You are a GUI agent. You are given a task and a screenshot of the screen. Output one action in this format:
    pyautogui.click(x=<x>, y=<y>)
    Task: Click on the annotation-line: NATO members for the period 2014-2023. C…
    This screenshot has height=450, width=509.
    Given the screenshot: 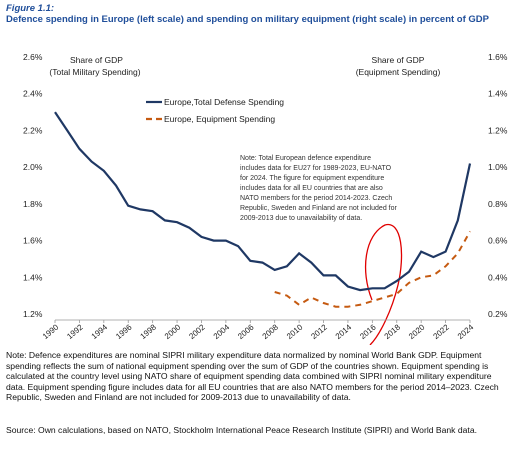 What is the action you would take?
    pyautogui.click(x=316, y=198)
    